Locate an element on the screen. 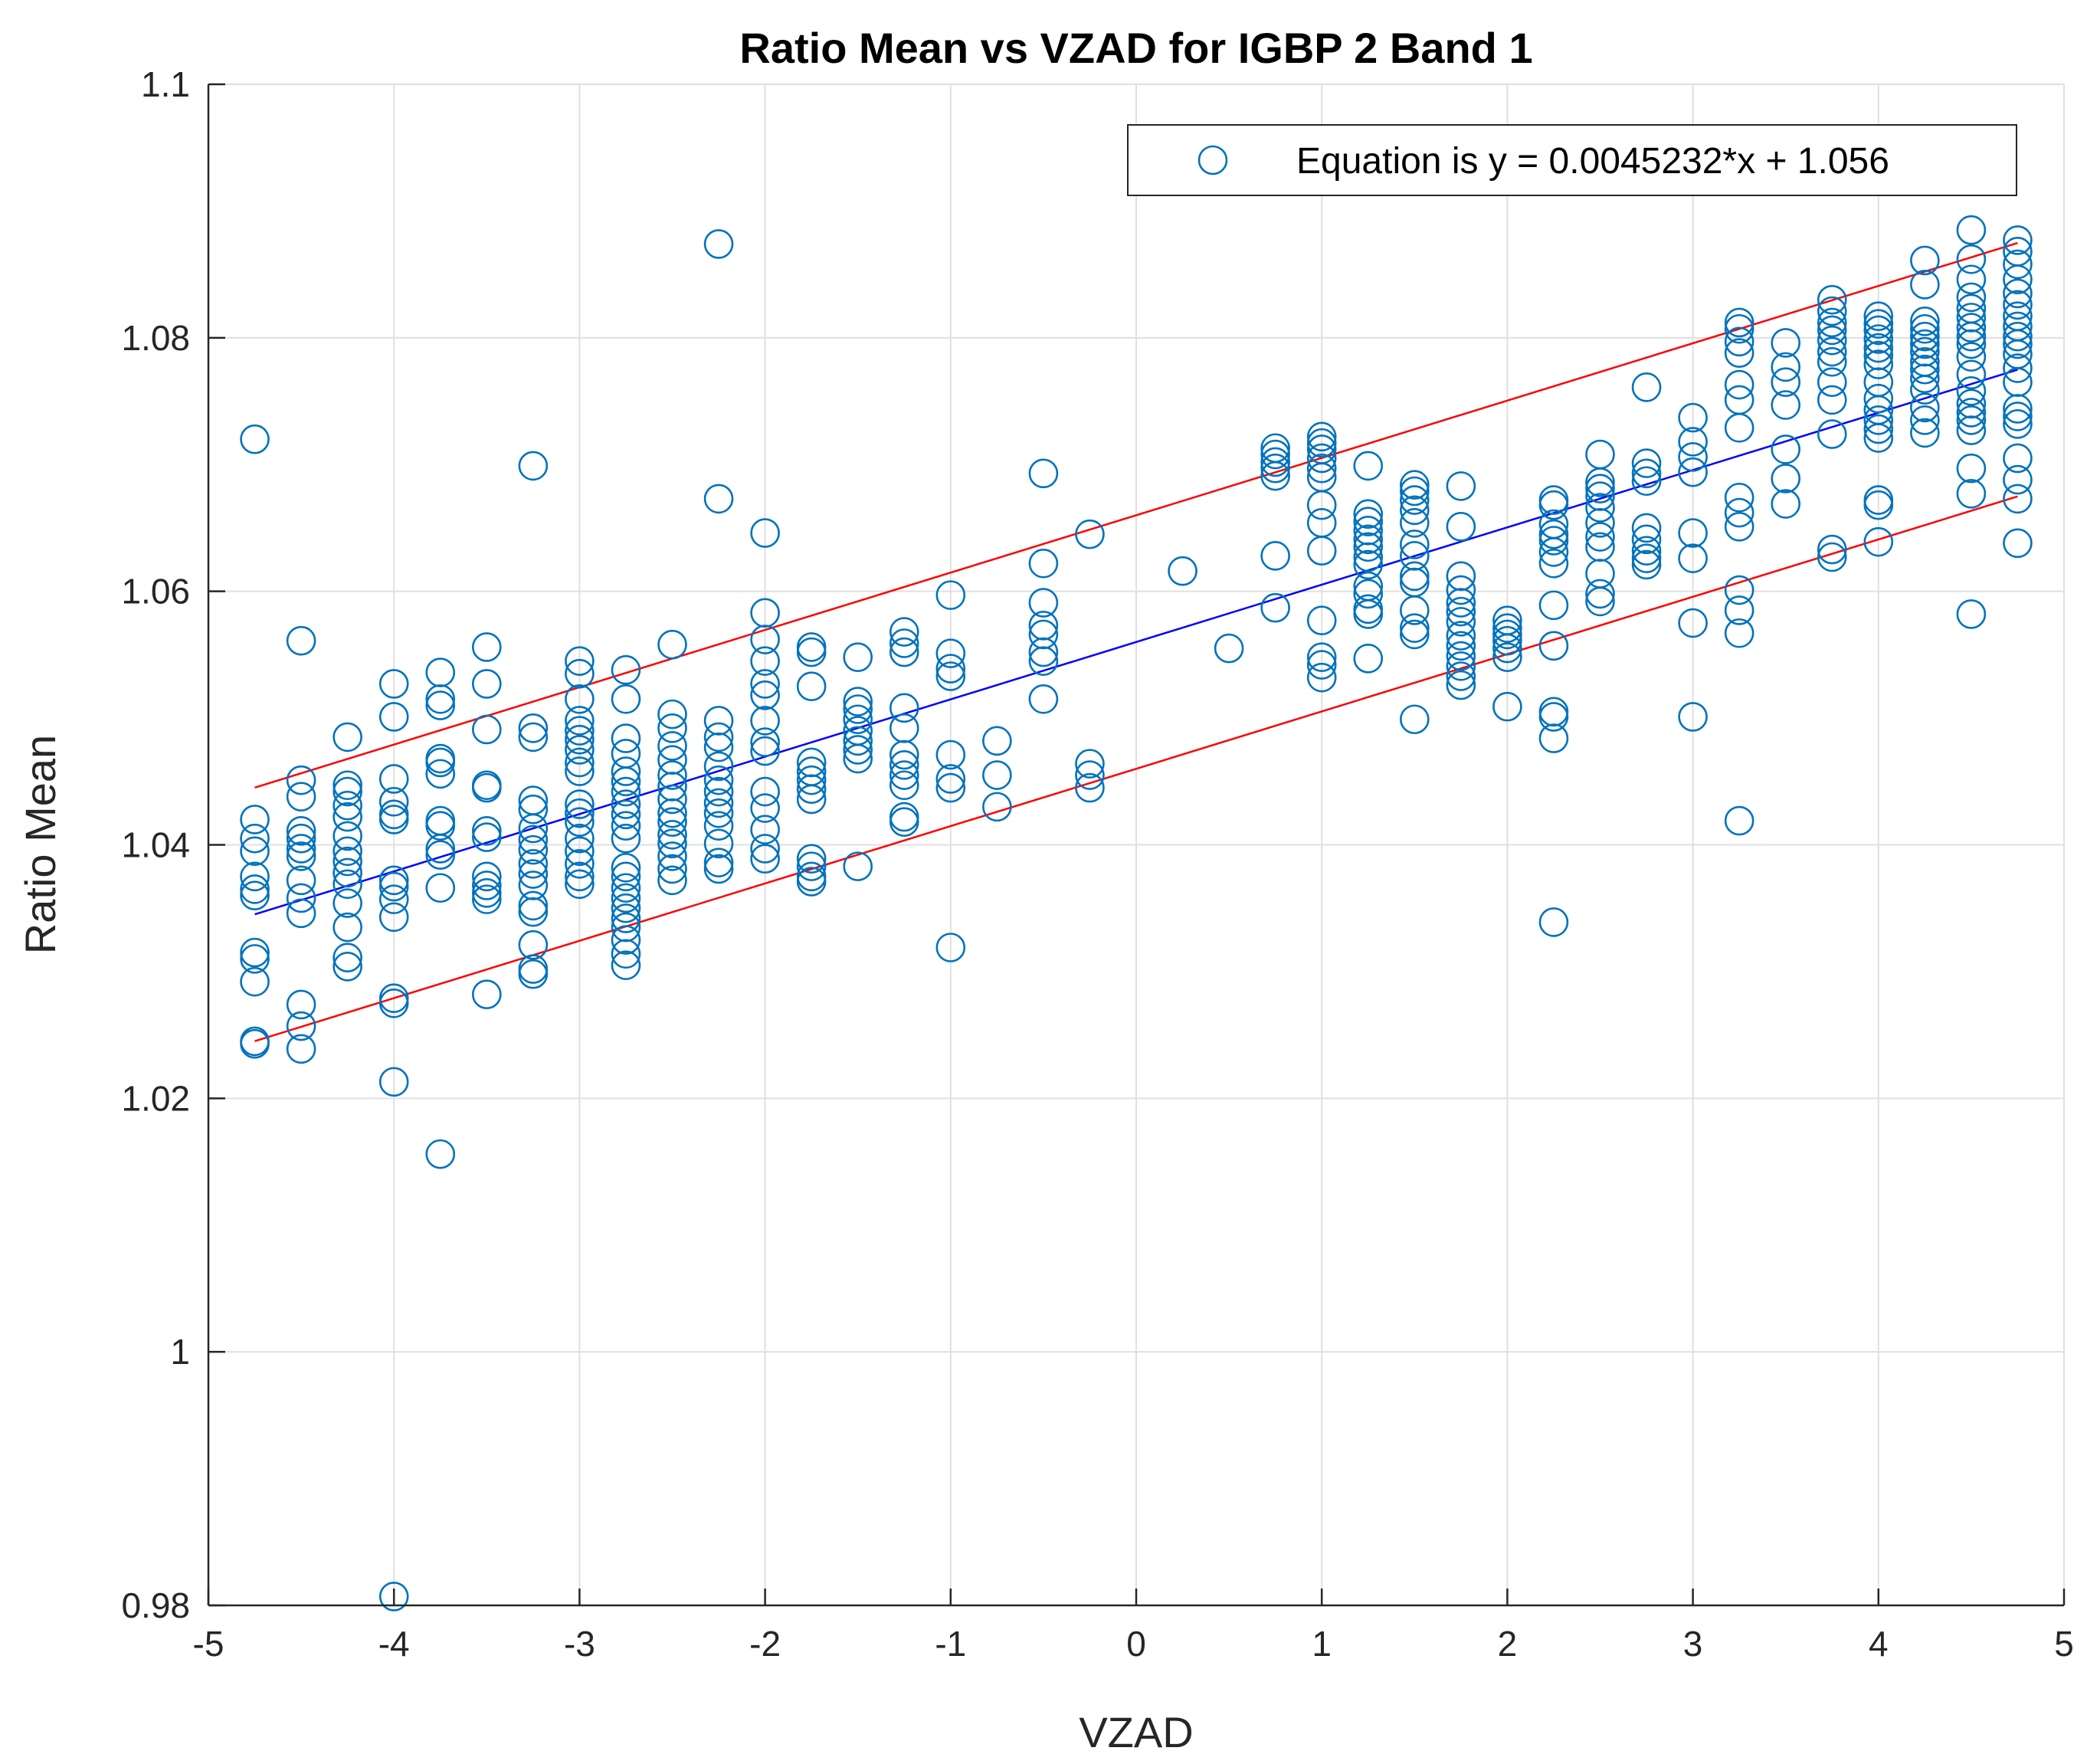  chart-title: Ratio Mean vs VZAD for IGBP 2 Band 1 is located at coordinates (1135, 48).